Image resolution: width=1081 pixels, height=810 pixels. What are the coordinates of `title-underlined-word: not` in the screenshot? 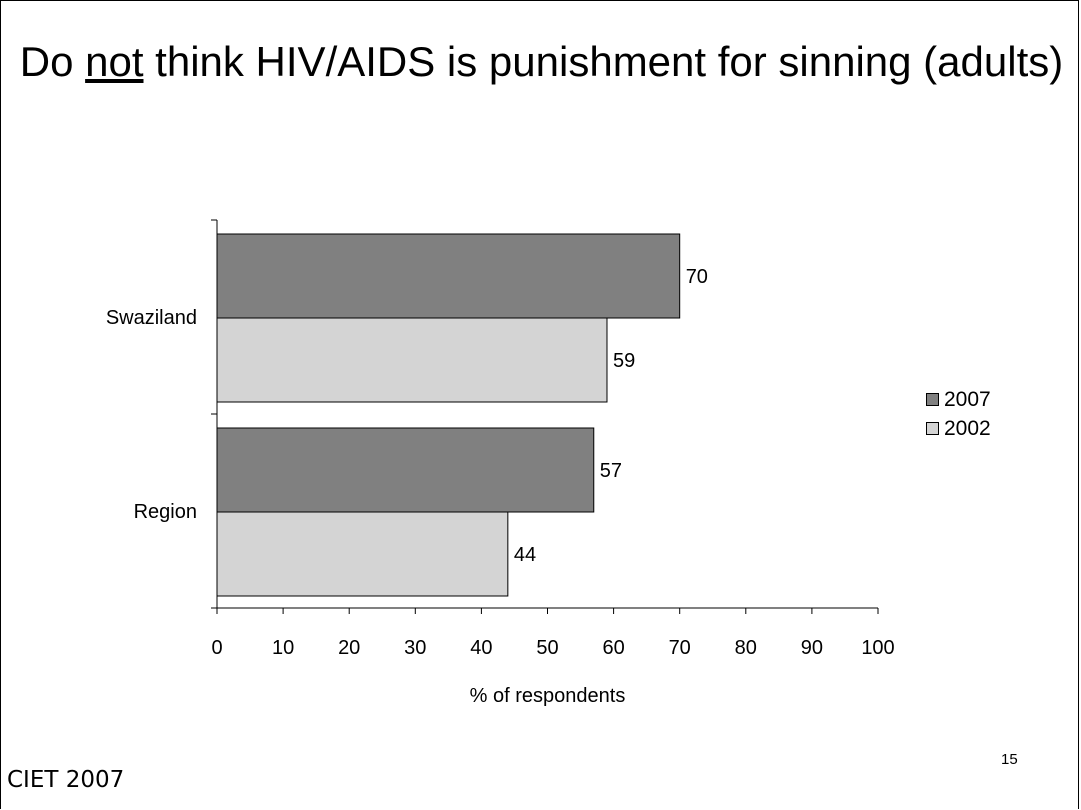 It's located at (114, 61).